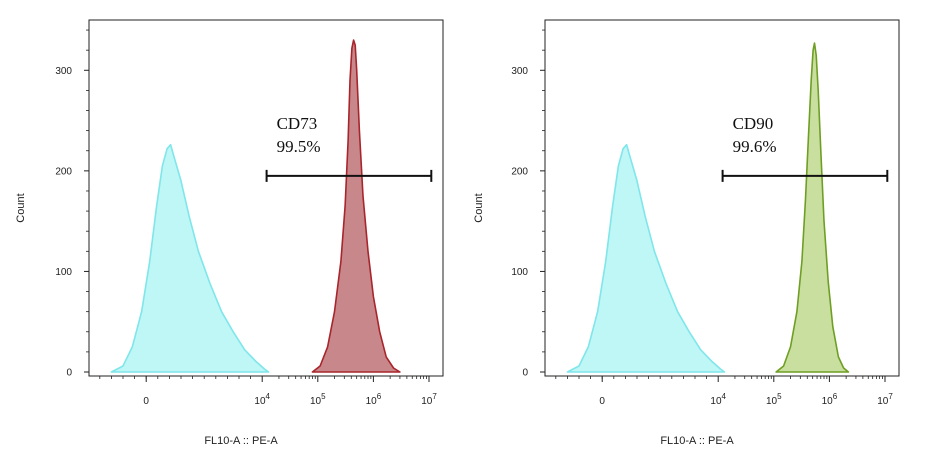 This screenshot has height=458, width=926. I want to click on gate-cd90: CD90 99.6%, so click(805, 148).